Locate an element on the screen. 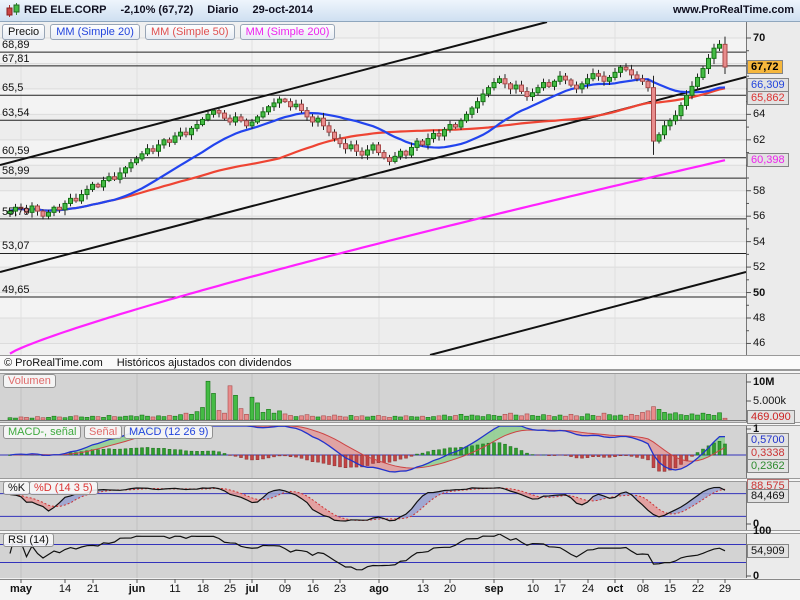 This screenshot has width=800, height=600. tab-stoch-k: %K is located at coordinates (17, 488).